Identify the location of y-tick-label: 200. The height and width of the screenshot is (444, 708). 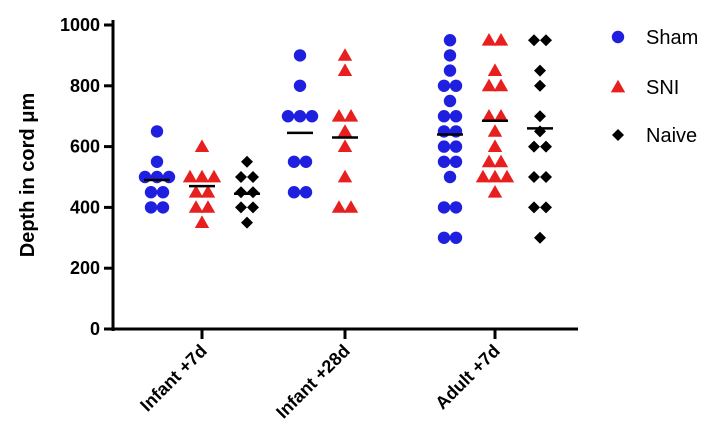
(85, 268).